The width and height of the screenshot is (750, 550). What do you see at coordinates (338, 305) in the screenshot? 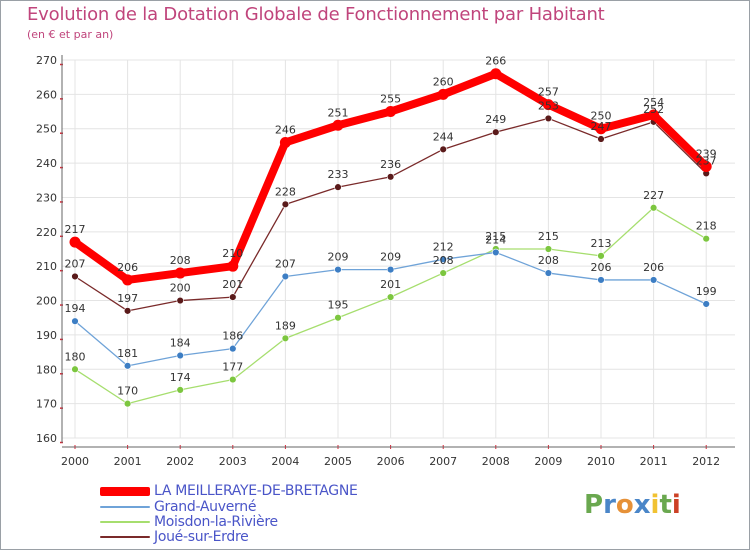
I see `data-label-2: 195` at bounding box center [338, 305].